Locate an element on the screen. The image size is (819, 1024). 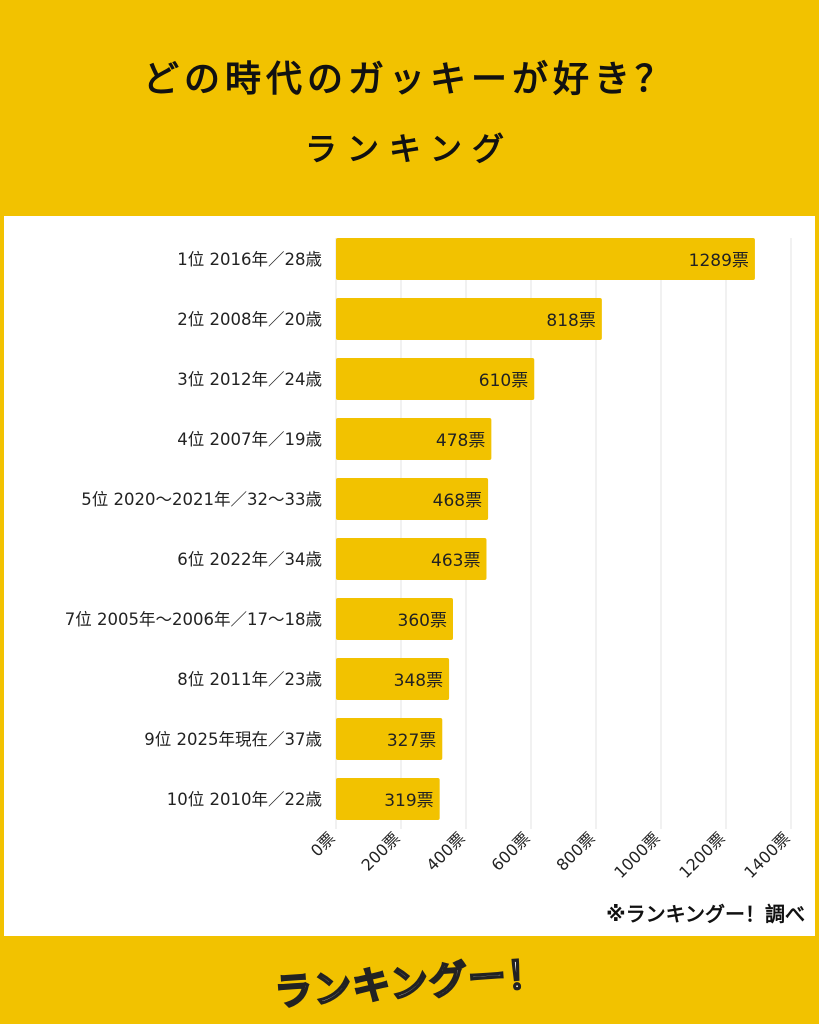
category-label: 5位 2020〜2021年／32〜33歳 is located at coordinates (201, 499).